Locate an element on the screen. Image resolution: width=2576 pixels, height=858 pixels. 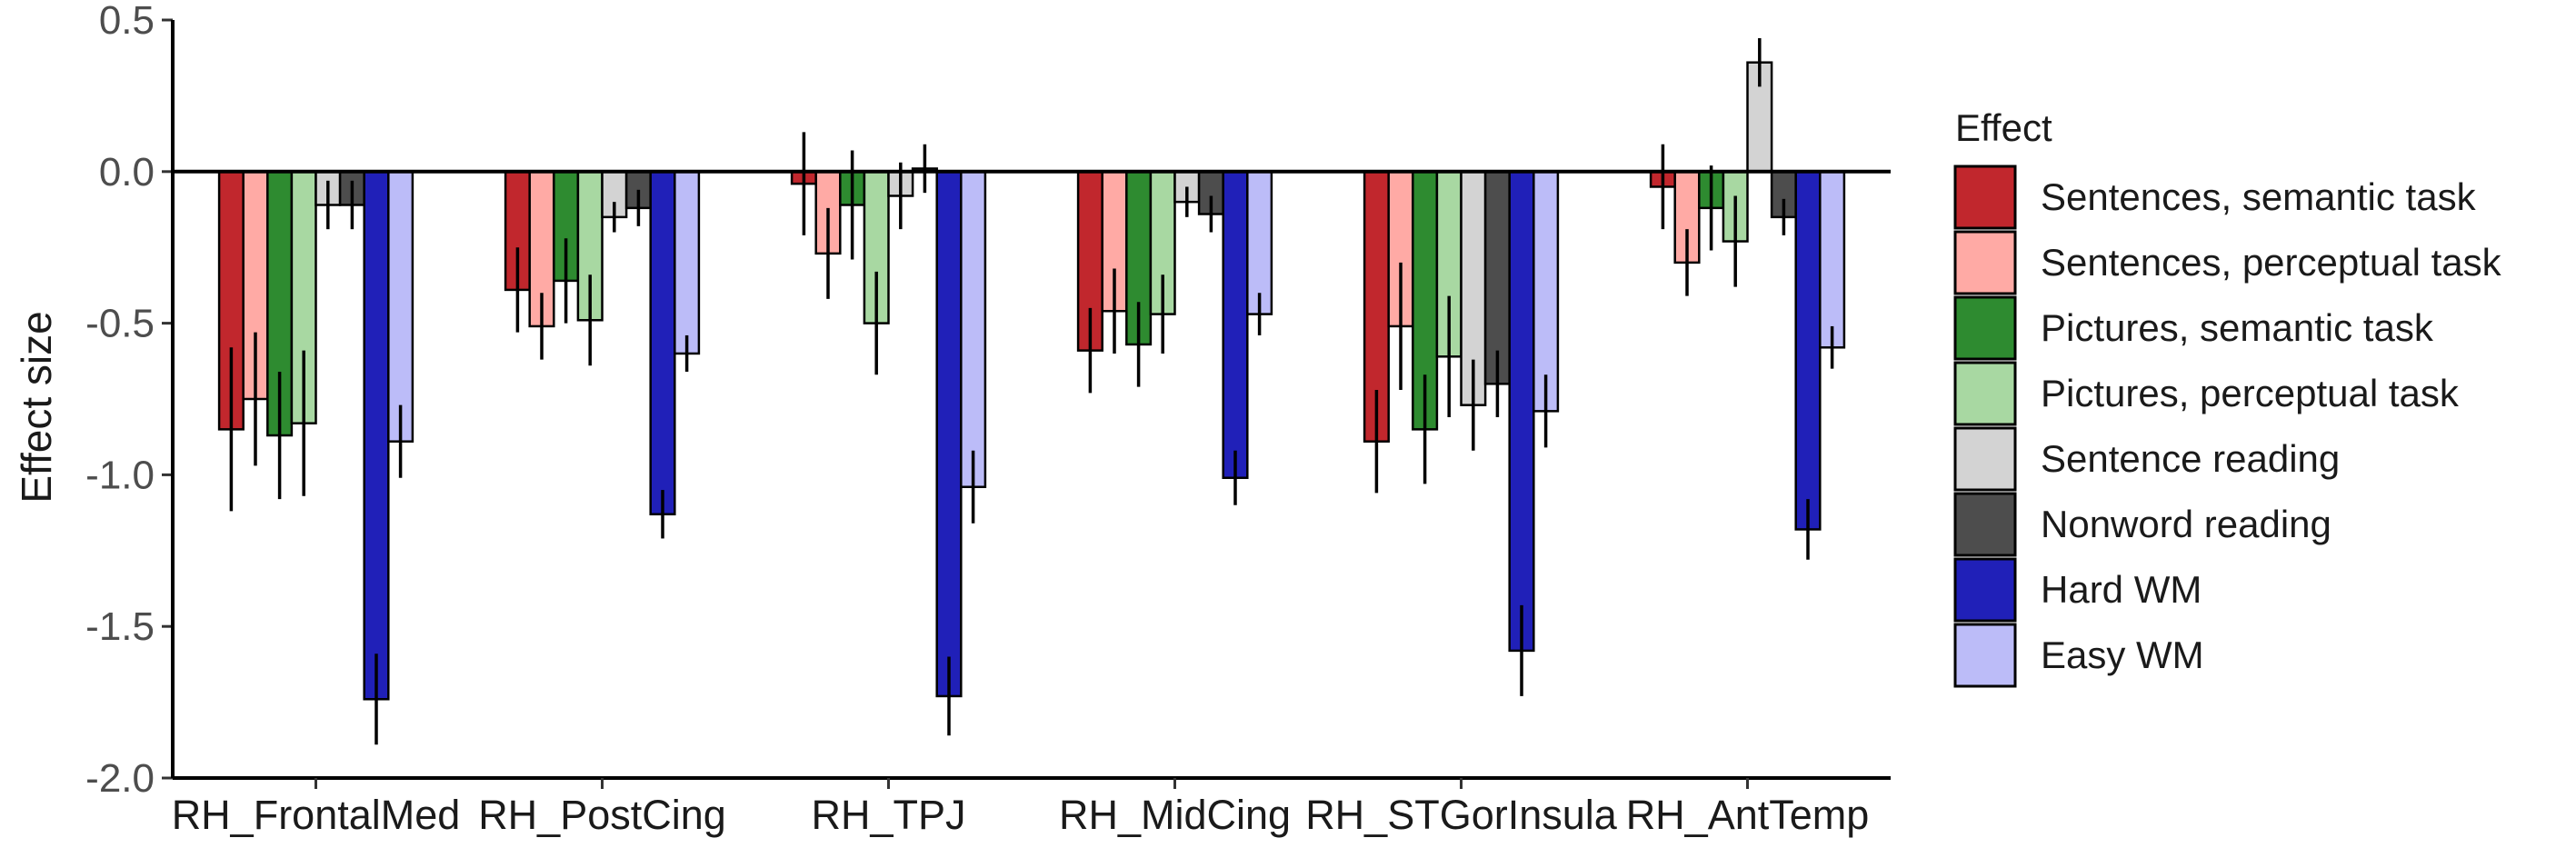
legend-label: Nonword reading is located at coordinates (2186, 524).